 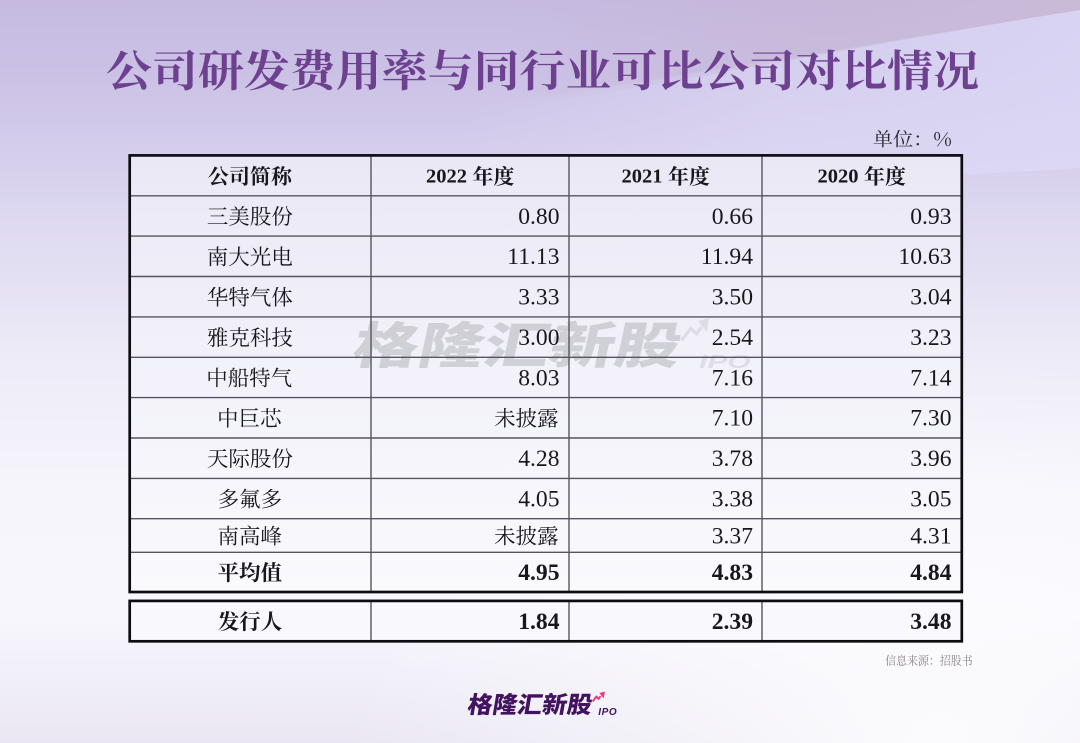 What do you see at coordinates (930, 338) in the screenshot?
I see `svg-text: 3.23` at bounding box center [930, 338].